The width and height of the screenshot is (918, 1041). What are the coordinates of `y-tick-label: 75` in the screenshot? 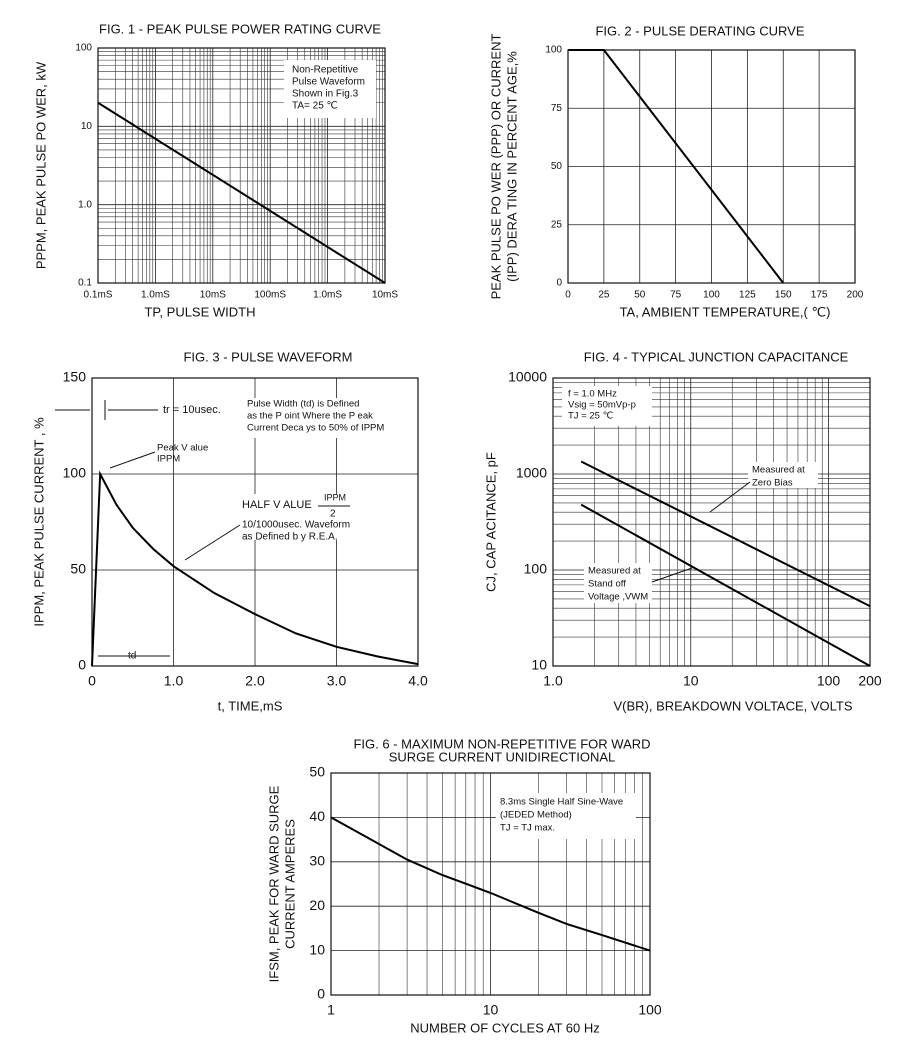 It's located at (557, 108).